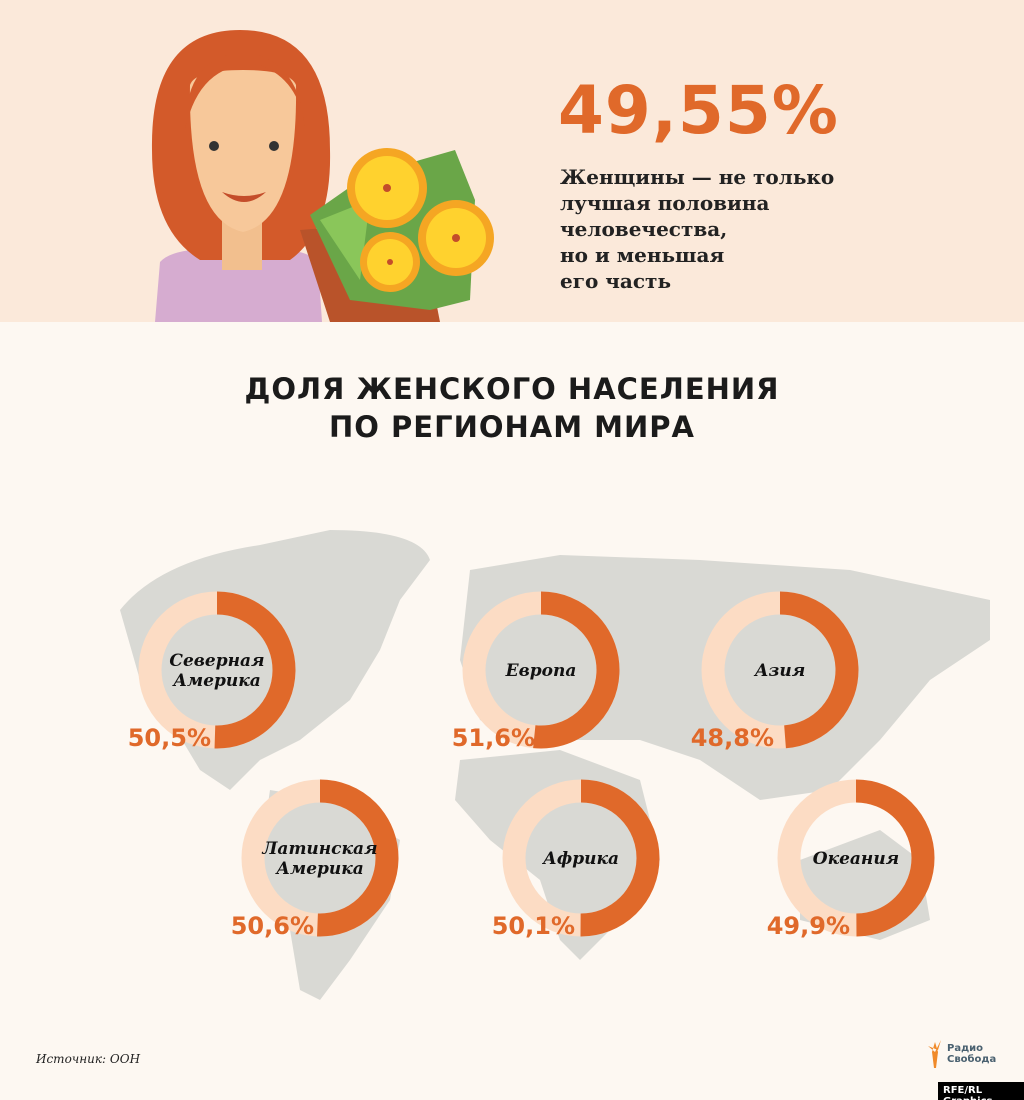 The height and width of the screenshot is (1100, 1024). What do you see at coordinates (88, 1059) in the screenshot?
I see `source-note: Источник: ООН` at bounding box center [88, 1059].